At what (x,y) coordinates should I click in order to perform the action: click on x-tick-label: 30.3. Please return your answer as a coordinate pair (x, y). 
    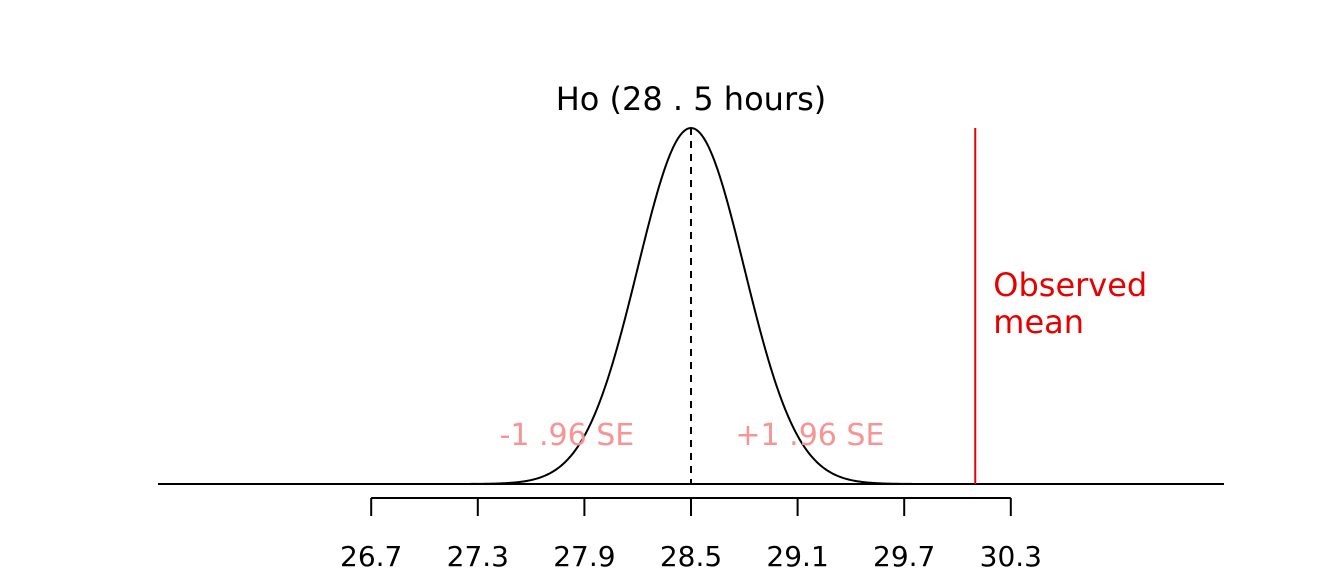
    Looking at the image, I should click on (1011, 556).